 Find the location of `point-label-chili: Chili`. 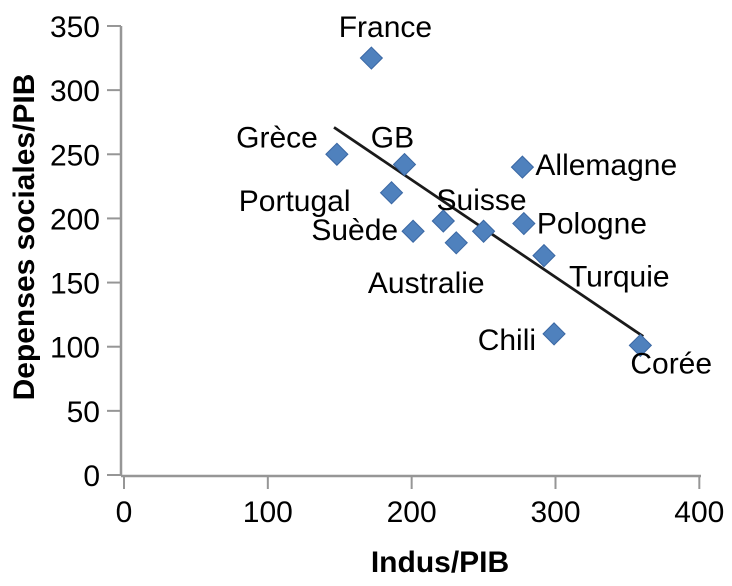

point-label-chili: Chili is located at coordinates (507, 340).